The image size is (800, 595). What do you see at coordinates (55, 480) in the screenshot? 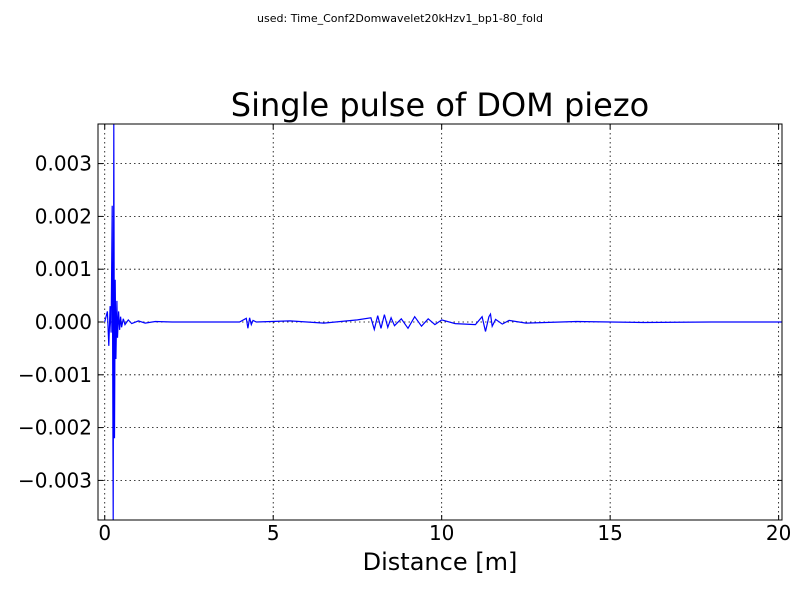
I see `y-tick-label: −0.003` at bounding box center [55, 480].